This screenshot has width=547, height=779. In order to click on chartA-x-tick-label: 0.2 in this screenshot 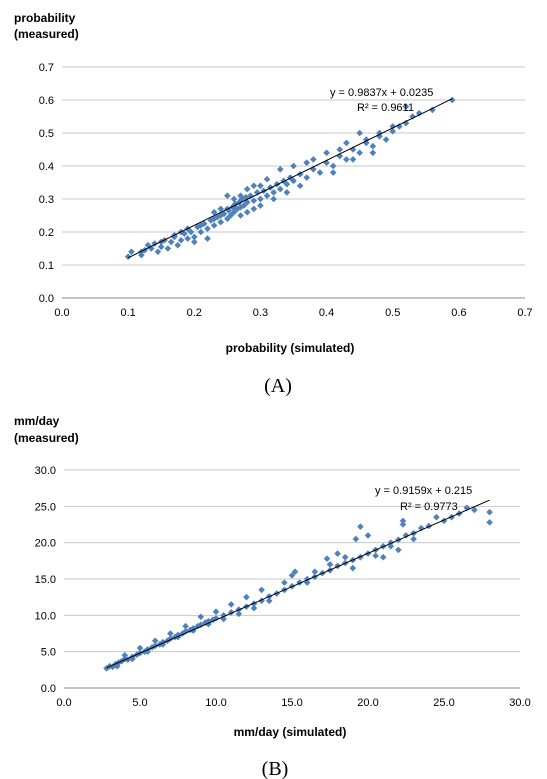, I will do `click(194, 313)`.